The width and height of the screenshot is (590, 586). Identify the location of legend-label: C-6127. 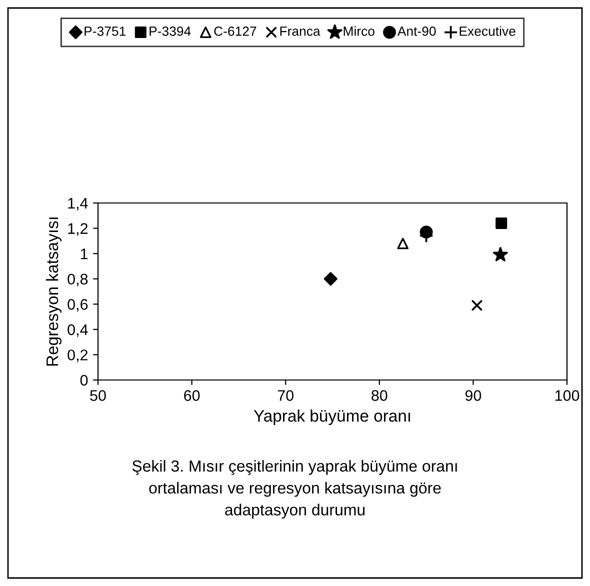
(235, 31).